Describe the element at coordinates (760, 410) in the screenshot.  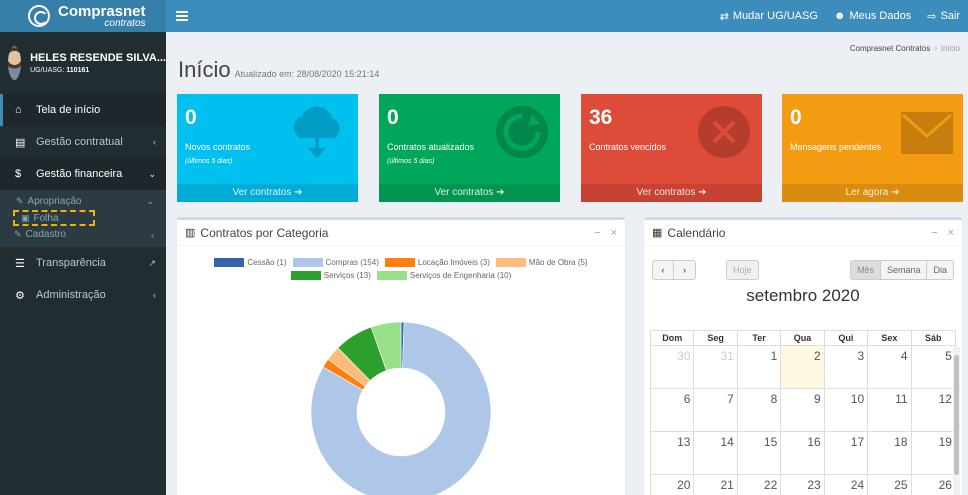
I see `calendar-day: 8` at that location.